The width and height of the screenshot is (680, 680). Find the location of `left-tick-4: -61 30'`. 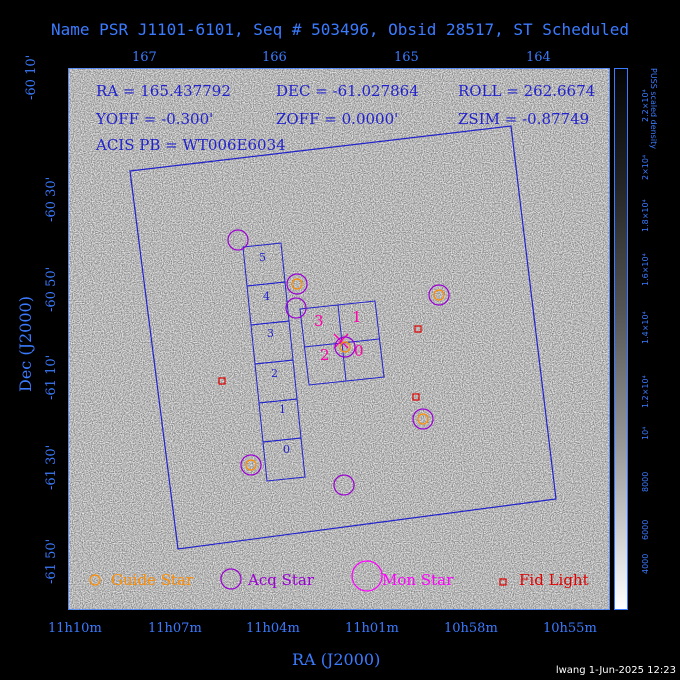

left-tick-4: -61 30' is located at coordinates (51, 467).